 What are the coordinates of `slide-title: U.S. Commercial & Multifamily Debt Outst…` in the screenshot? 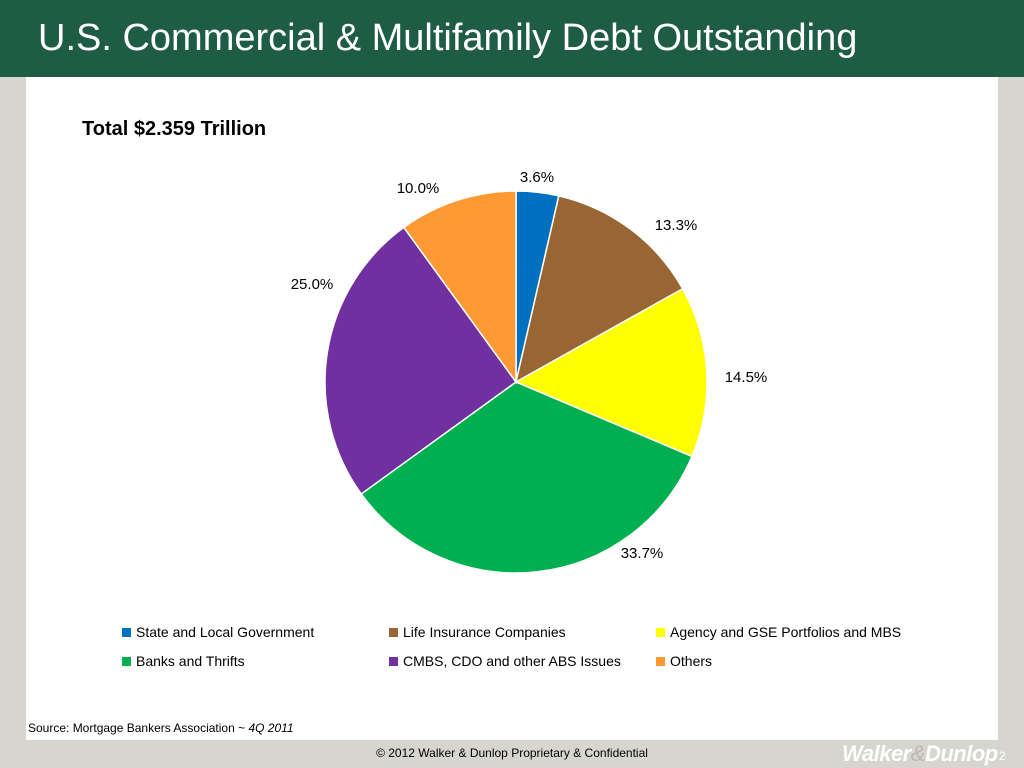 It's located at (448, 38).